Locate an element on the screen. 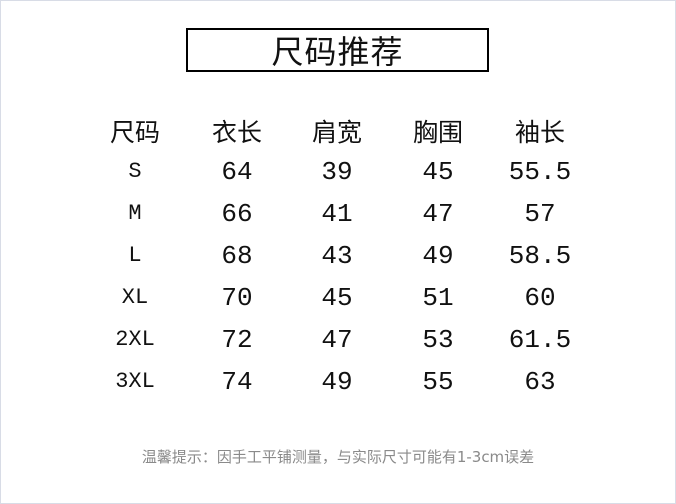 Image resolution: width=676 pixels, height=504 pixels. size-label: XL is located at coordinates (135, 297).